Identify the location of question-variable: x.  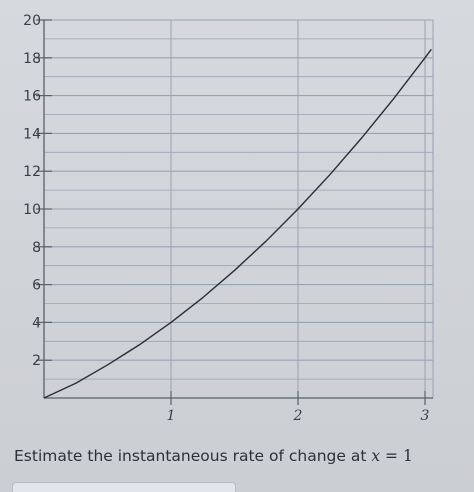
(376, 456).